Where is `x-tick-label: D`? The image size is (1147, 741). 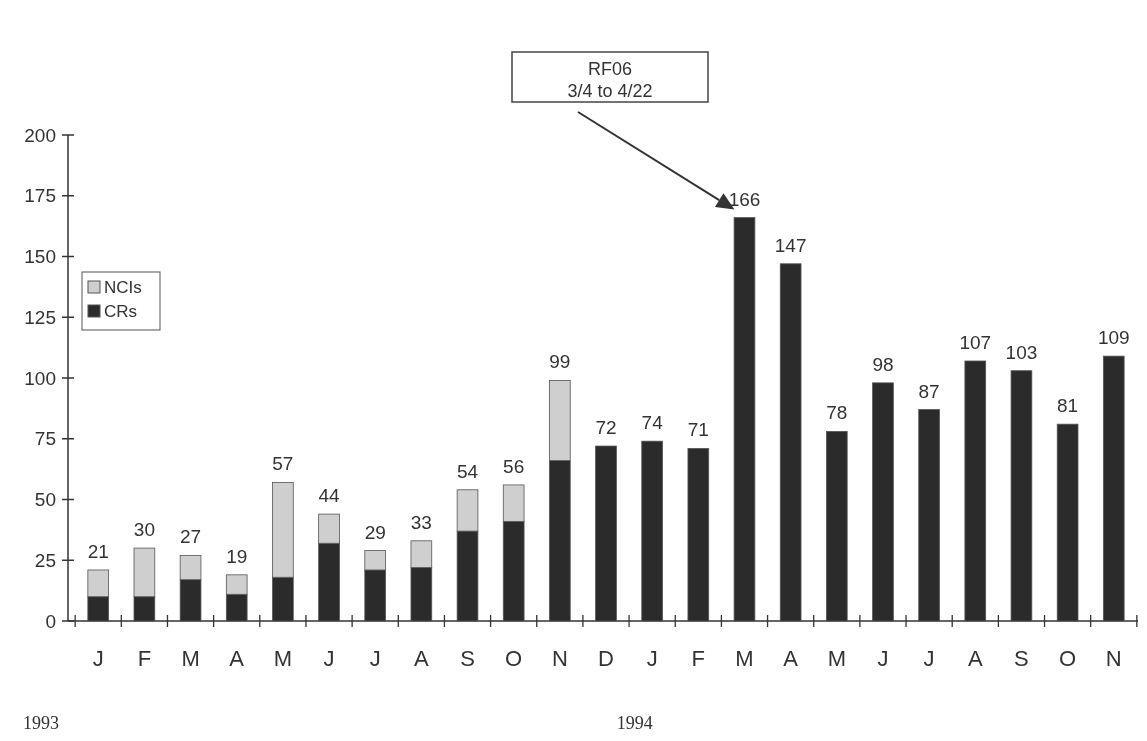 x-tick-label: D is located at coordinates (606, 658).